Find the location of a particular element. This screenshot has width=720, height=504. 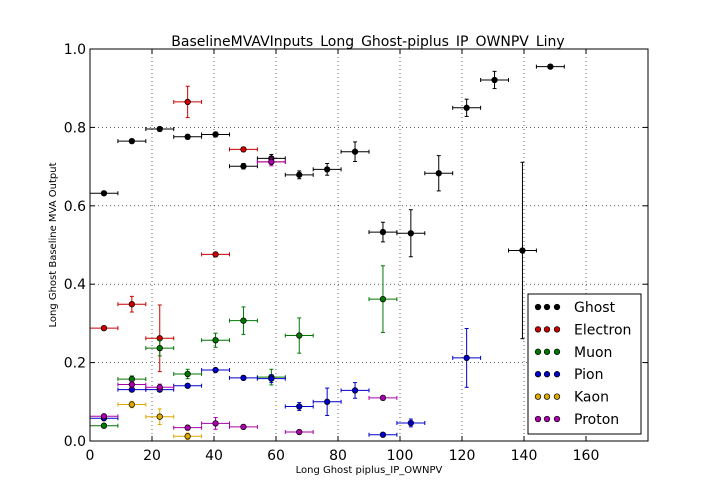

y-axis-label: Long Ghost Baseline MVA Output is located at coordinates (53, 244).